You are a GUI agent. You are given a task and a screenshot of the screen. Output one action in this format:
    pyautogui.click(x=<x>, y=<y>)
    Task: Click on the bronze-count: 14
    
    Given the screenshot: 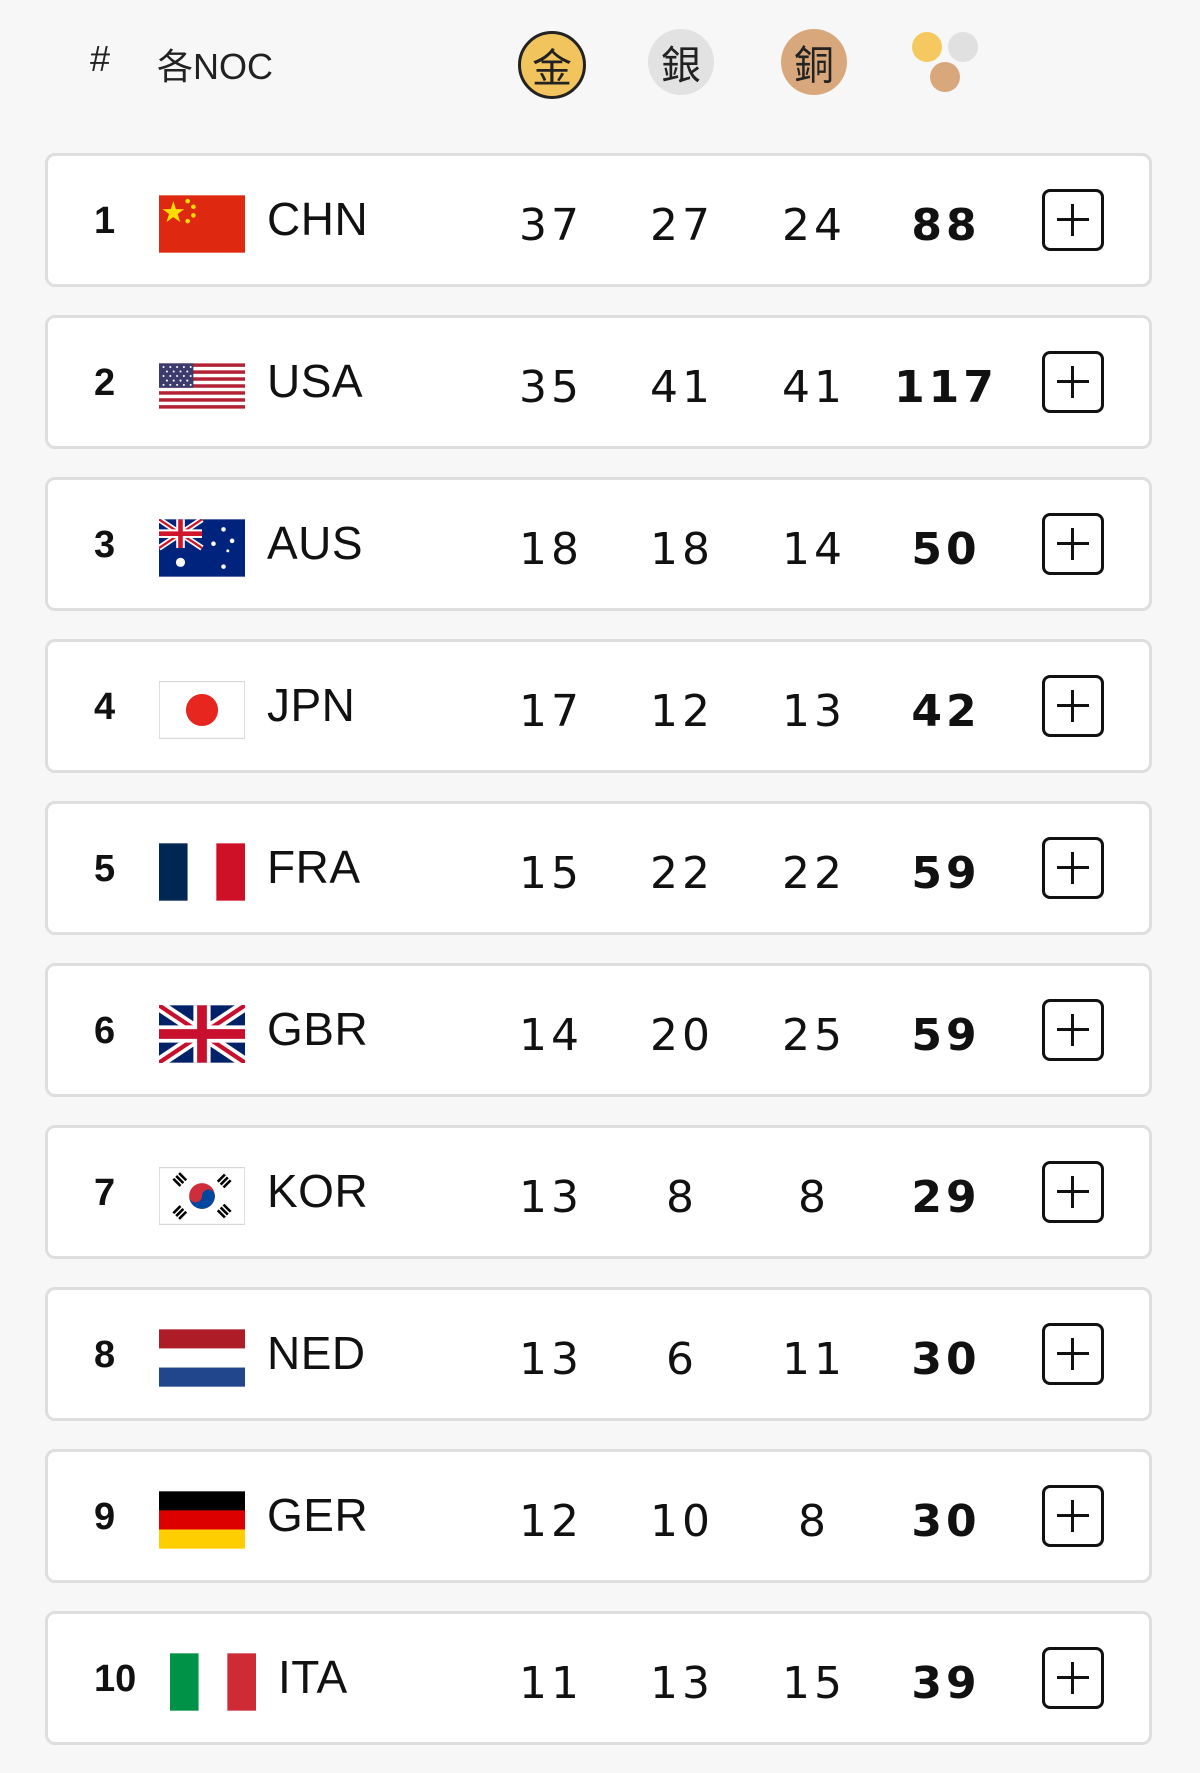 What is the action you would take?
    pyautogui.click(x=814, y=549)
    